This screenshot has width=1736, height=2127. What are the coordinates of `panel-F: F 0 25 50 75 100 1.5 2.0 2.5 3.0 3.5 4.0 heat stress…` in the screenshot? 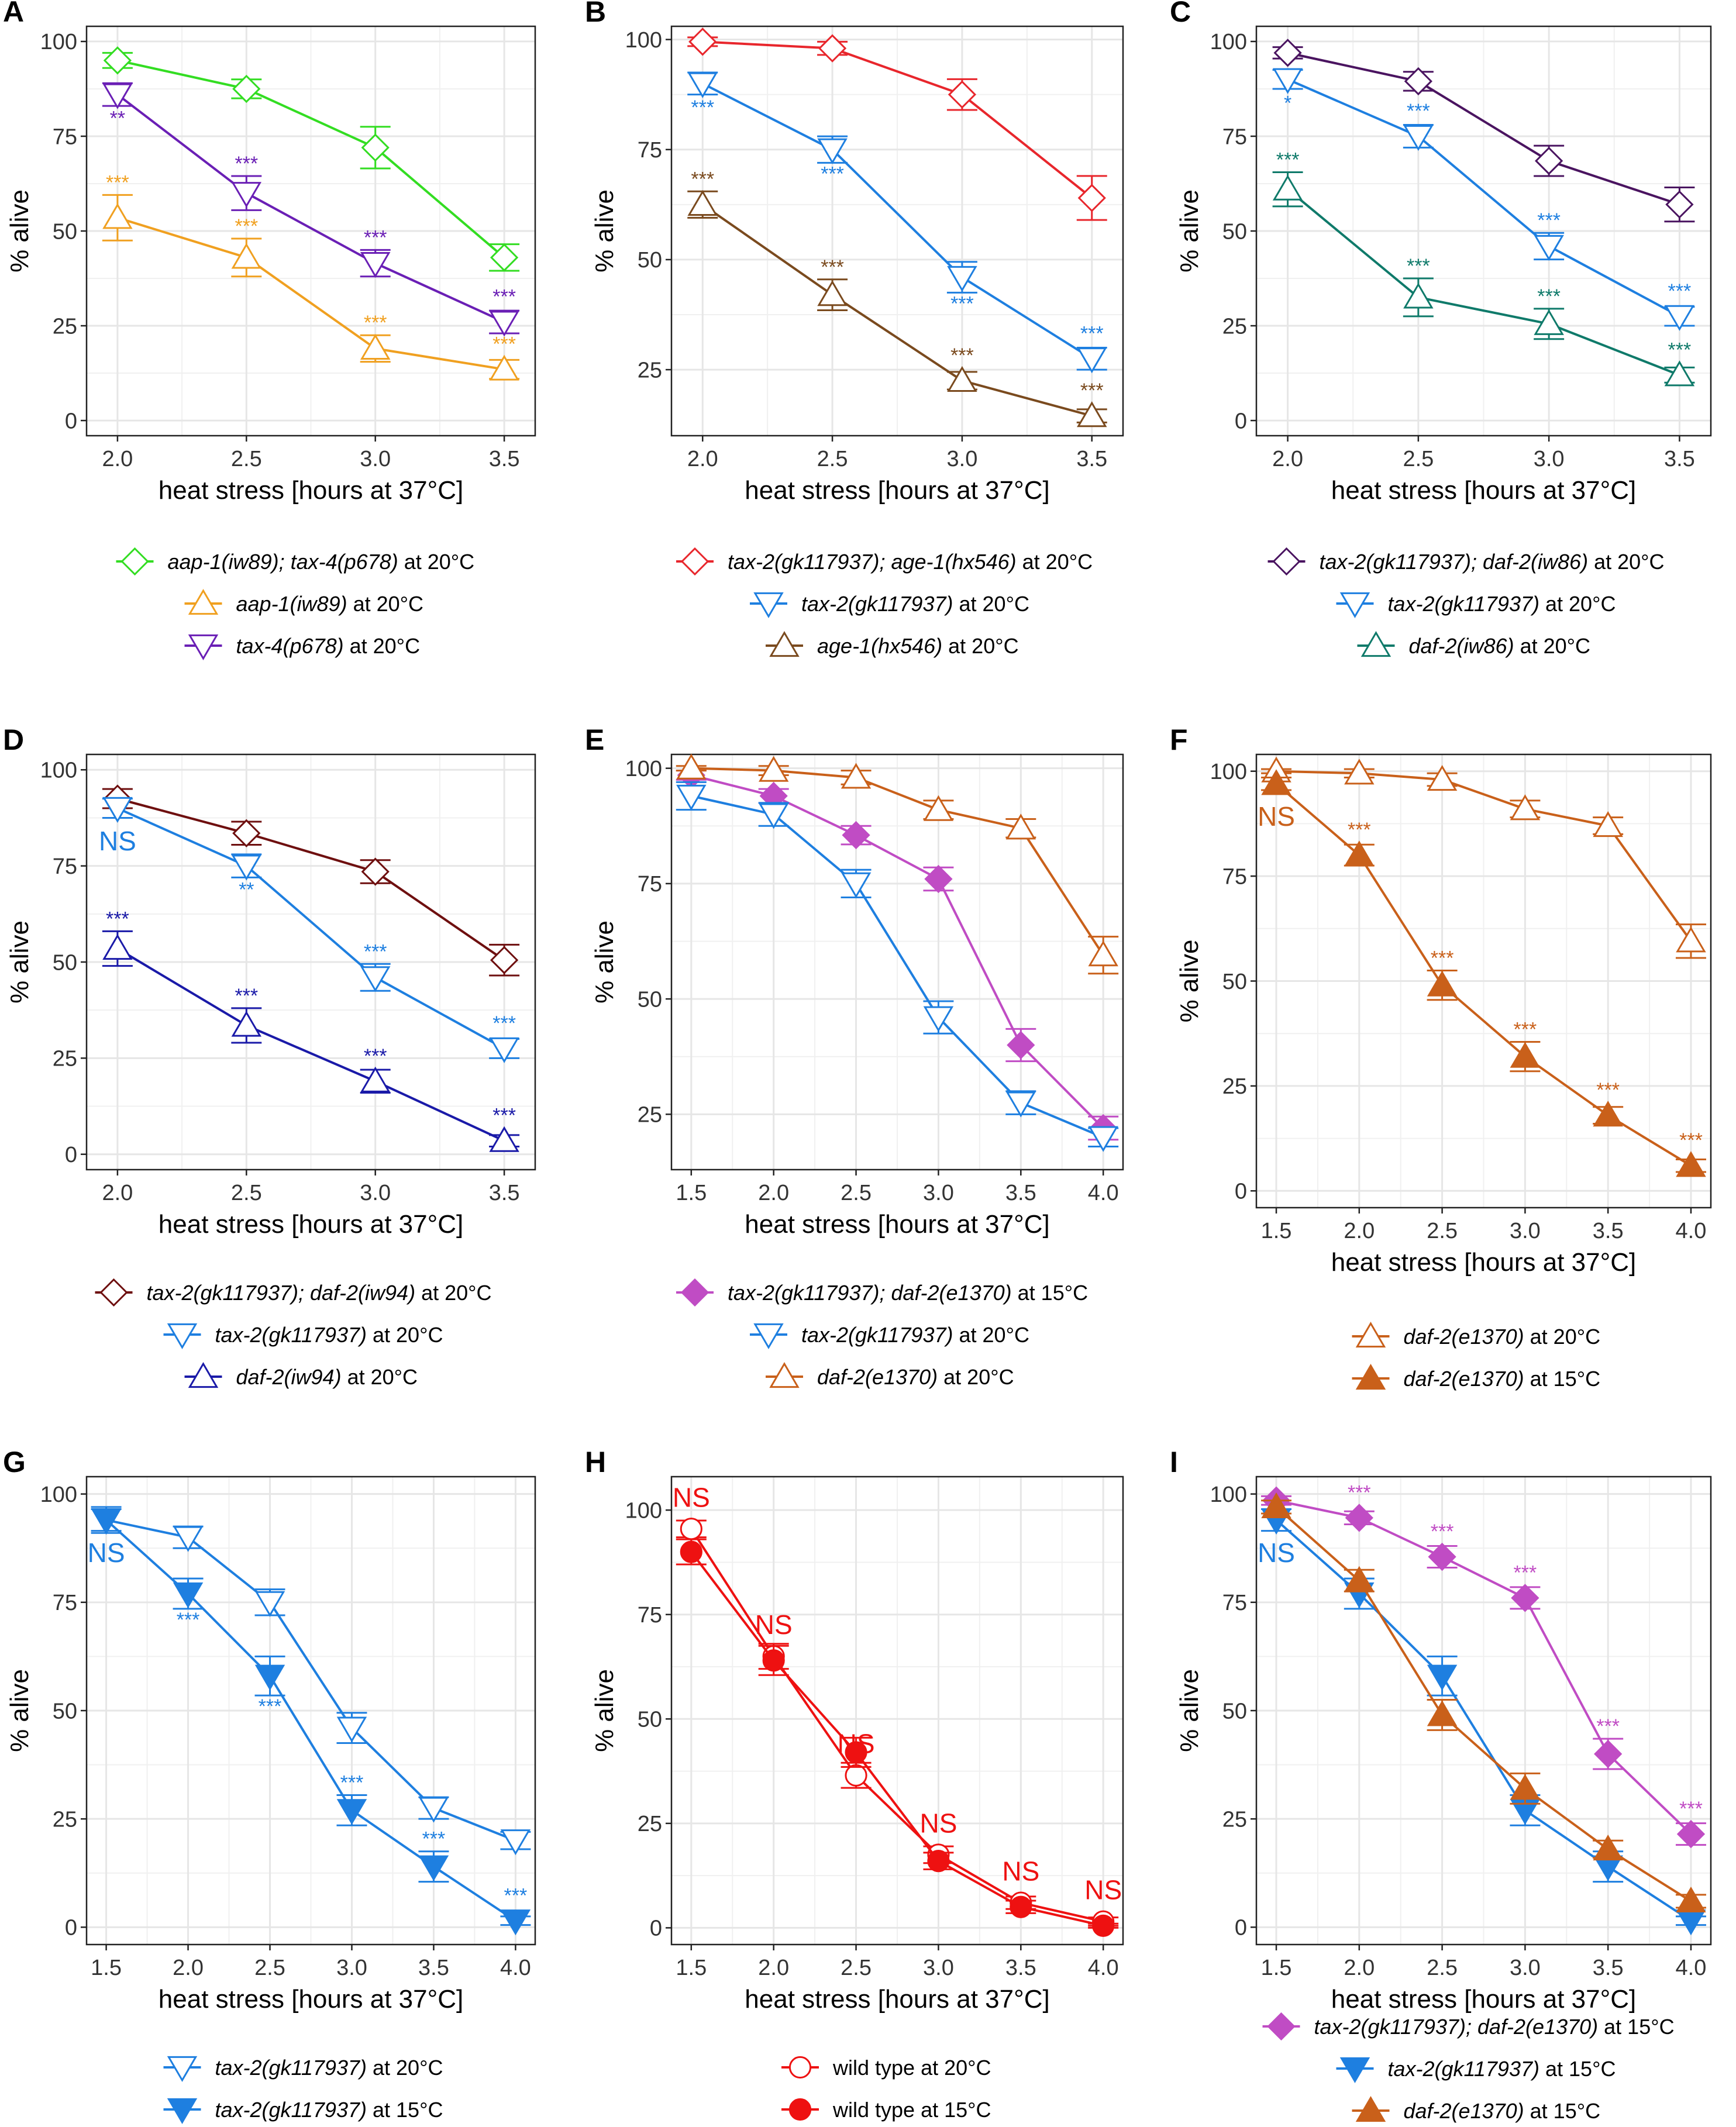 It's located at (1441, 1057).